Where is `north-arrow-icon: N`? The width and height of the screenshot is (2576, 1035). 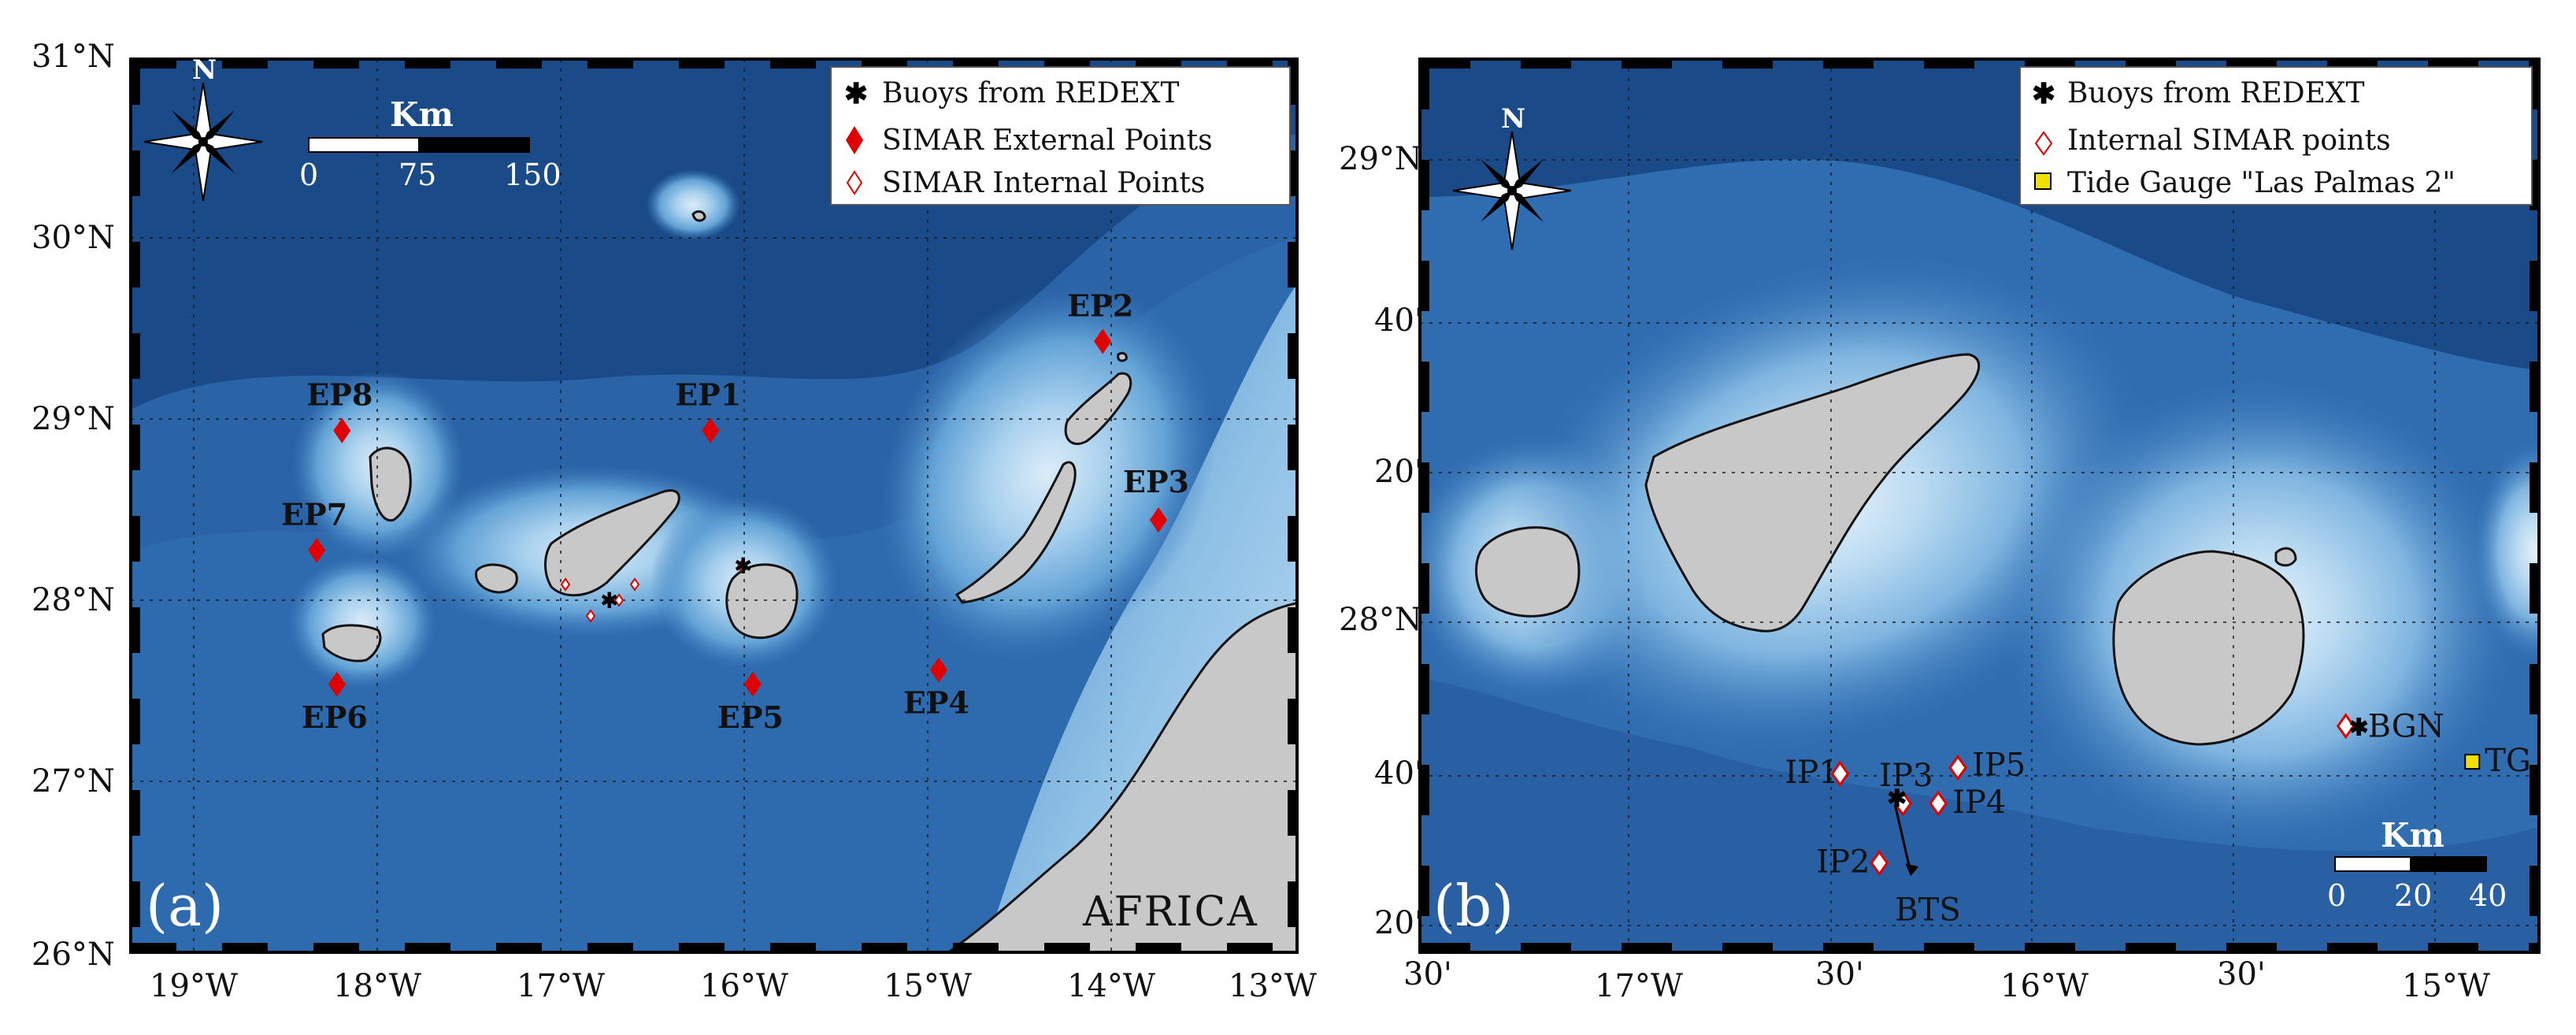
north-arrow-icon: N is located at coordinates (203, 128).